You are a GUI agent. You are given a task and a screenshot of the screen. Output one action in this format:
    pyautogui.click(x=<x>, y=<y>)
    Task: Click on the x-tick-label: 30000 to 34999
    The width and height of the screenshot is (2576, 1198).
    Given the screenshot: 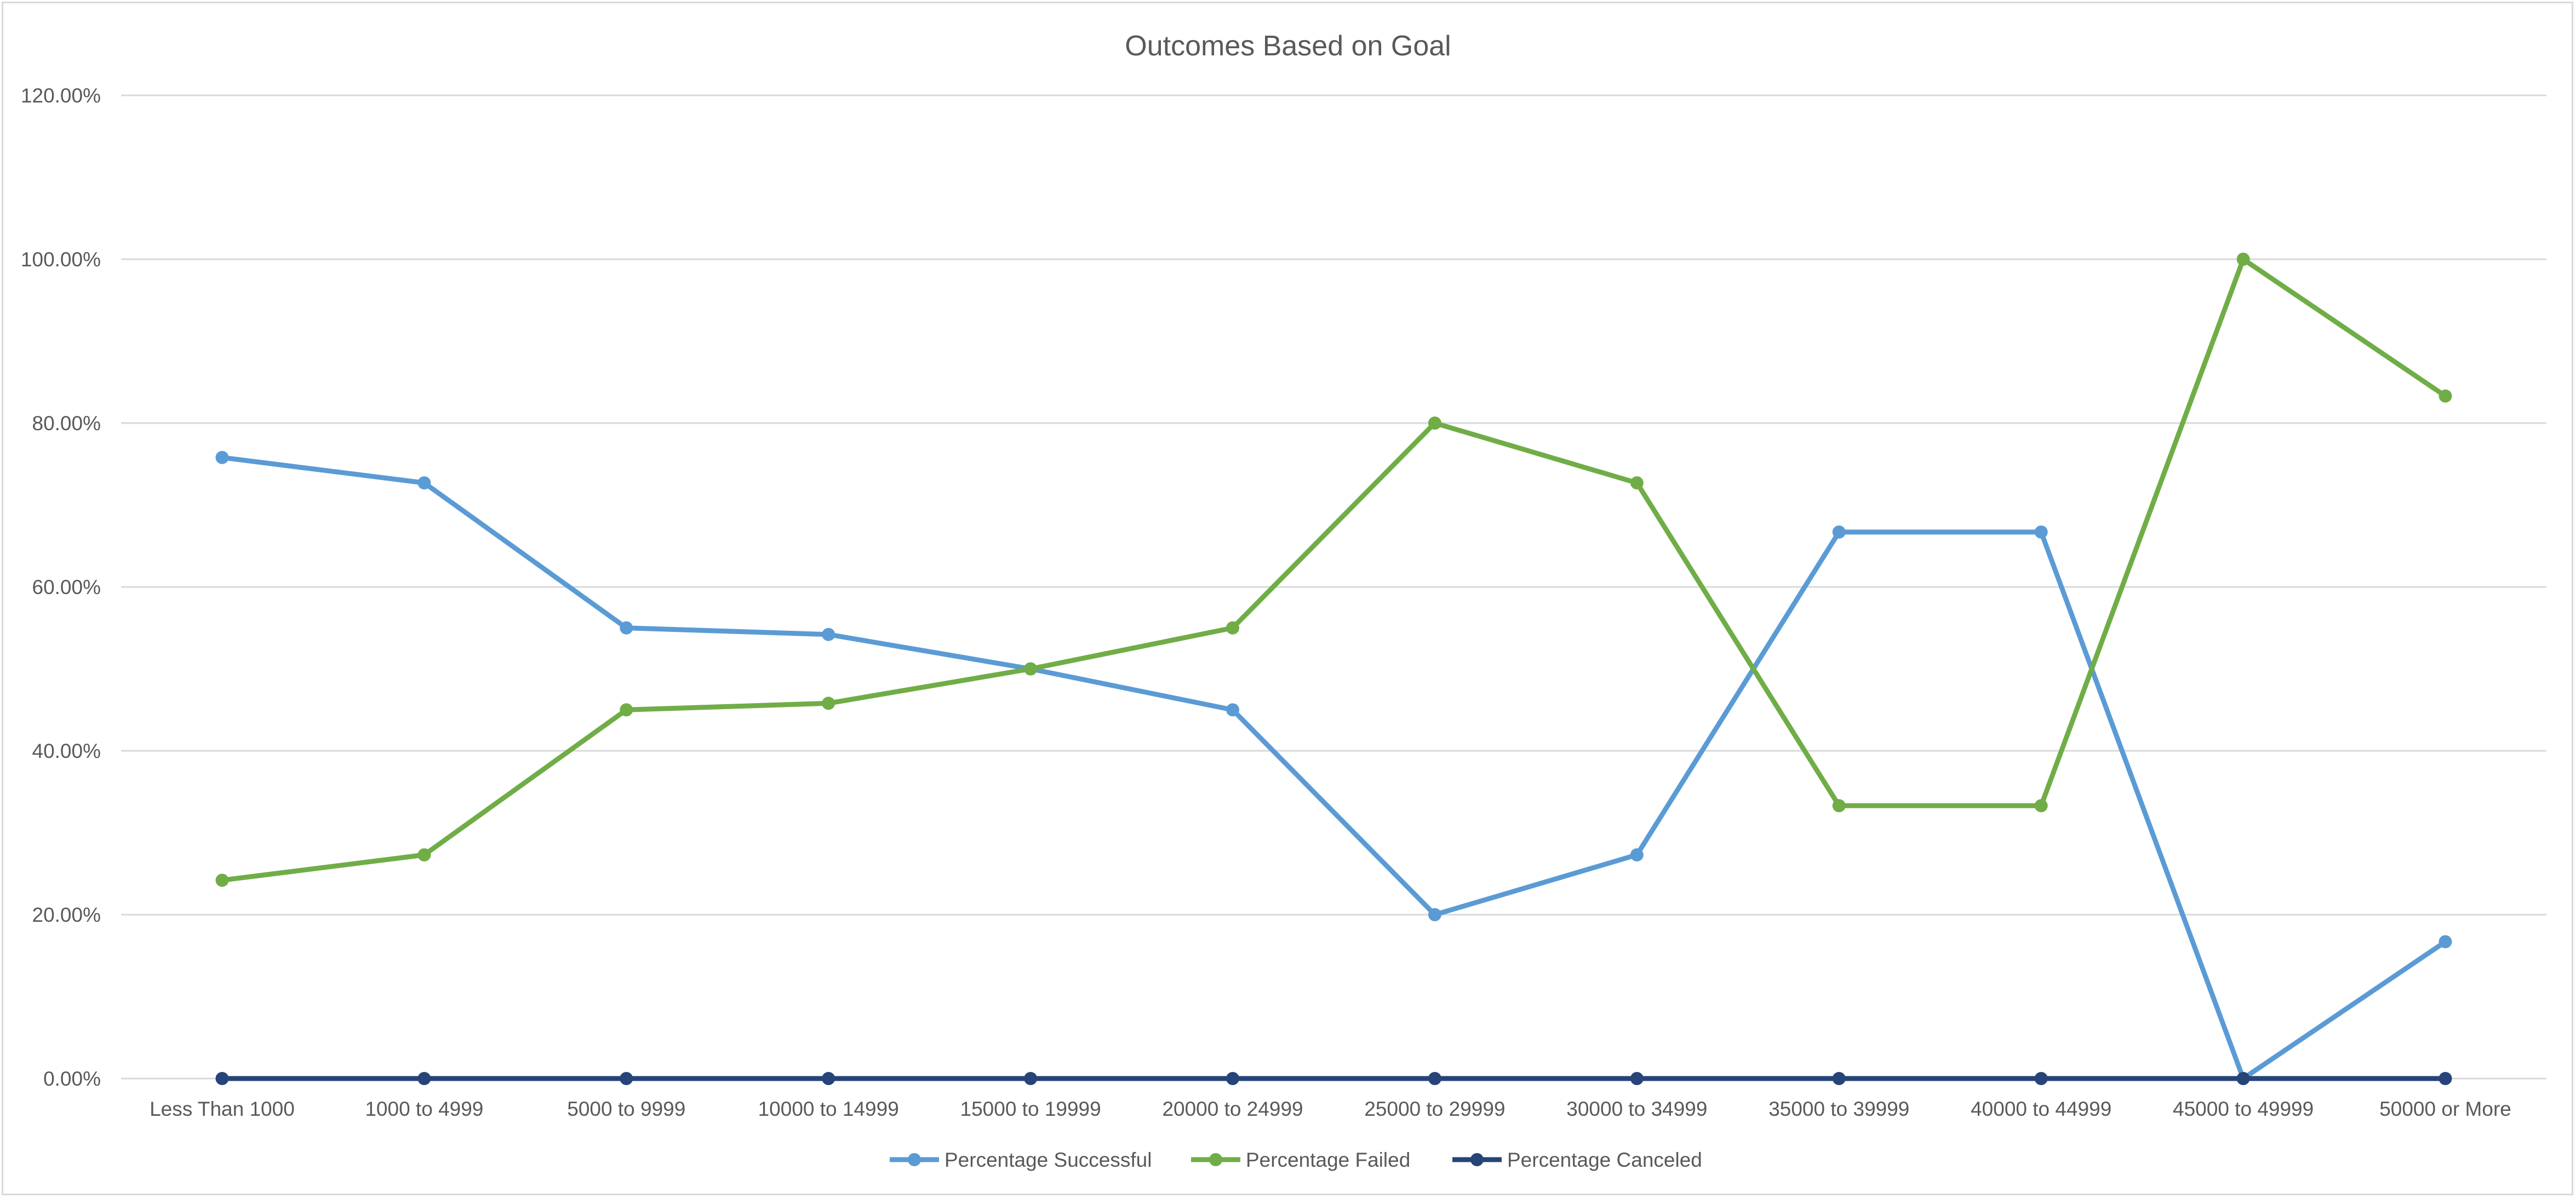 What is the action you would take?
    pyautogui.click(x=1636, y=1109)
    